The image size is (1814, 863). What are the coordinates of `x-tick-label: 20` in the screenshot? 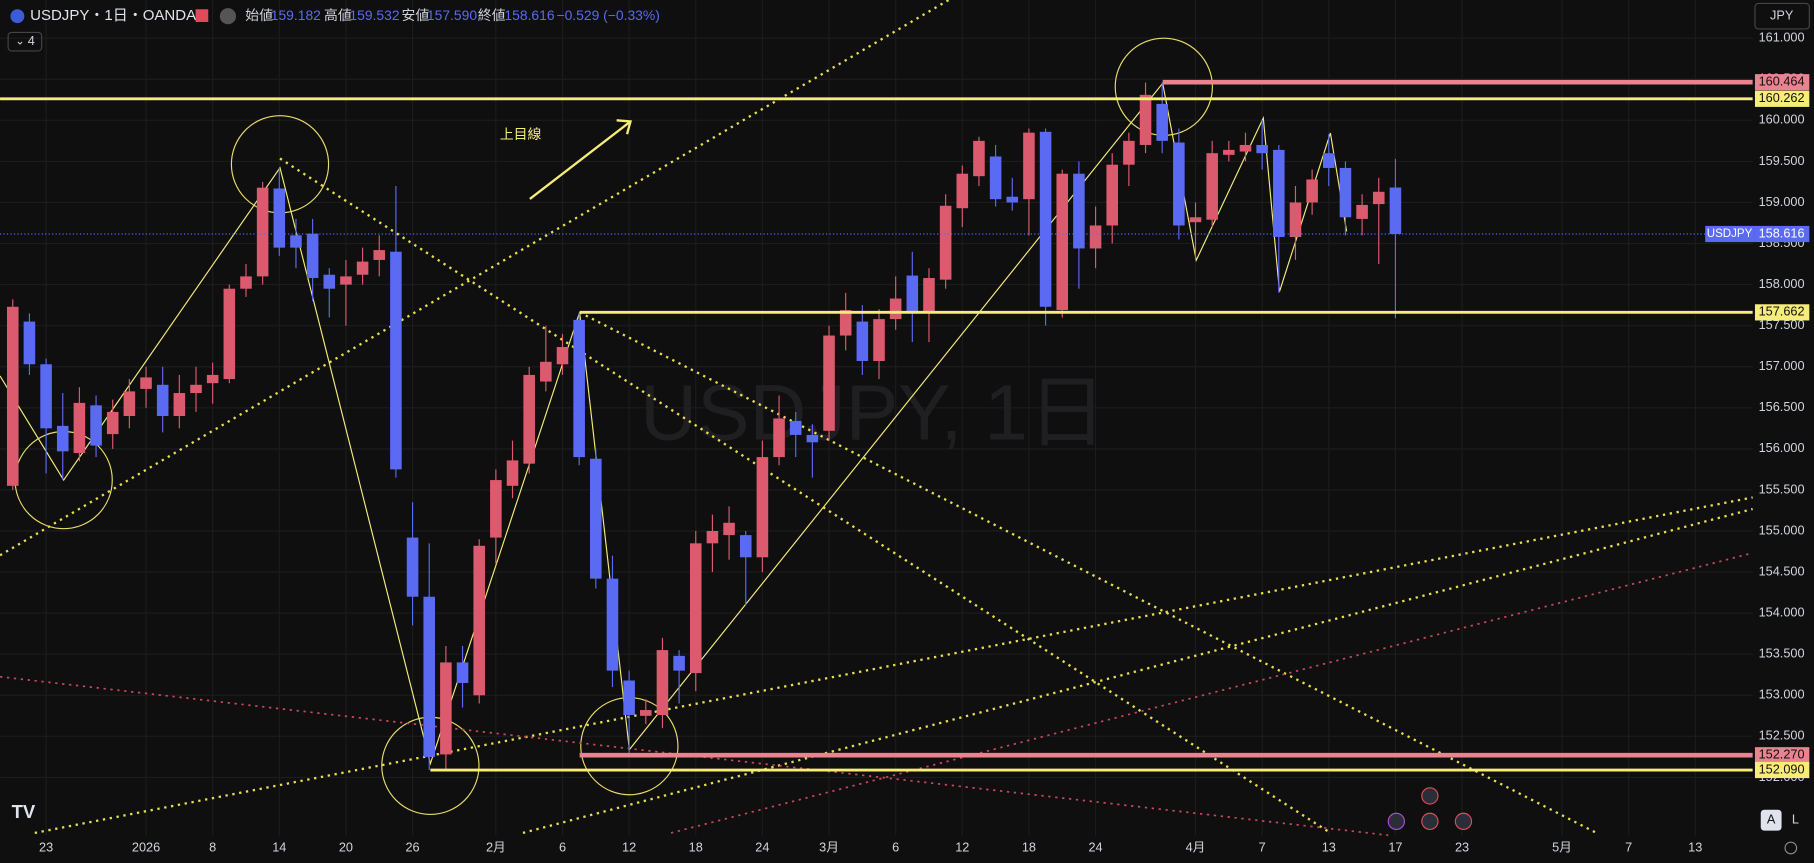 It's located at (346, 846).